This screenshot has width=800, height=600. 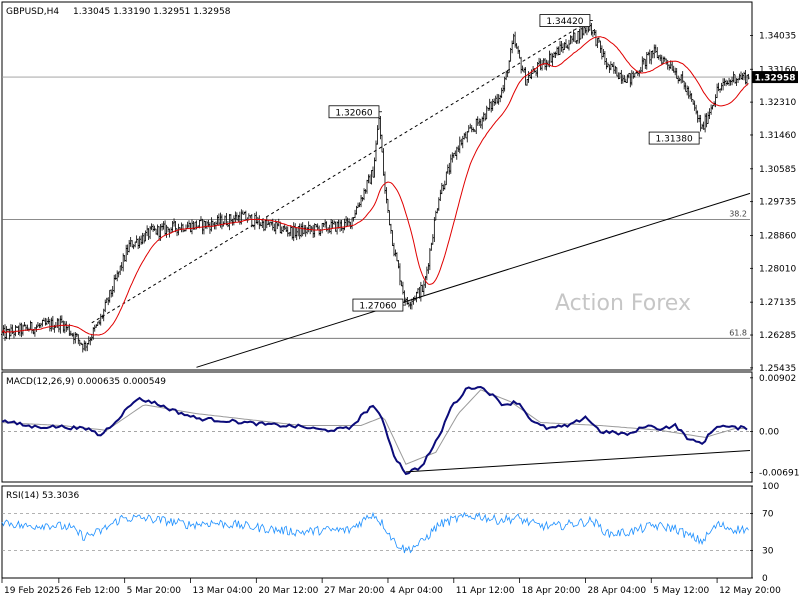 What do you see at coordinates (375, 532) in the screenshot?
I see `rsi-line` at bounding box center [375, 532].